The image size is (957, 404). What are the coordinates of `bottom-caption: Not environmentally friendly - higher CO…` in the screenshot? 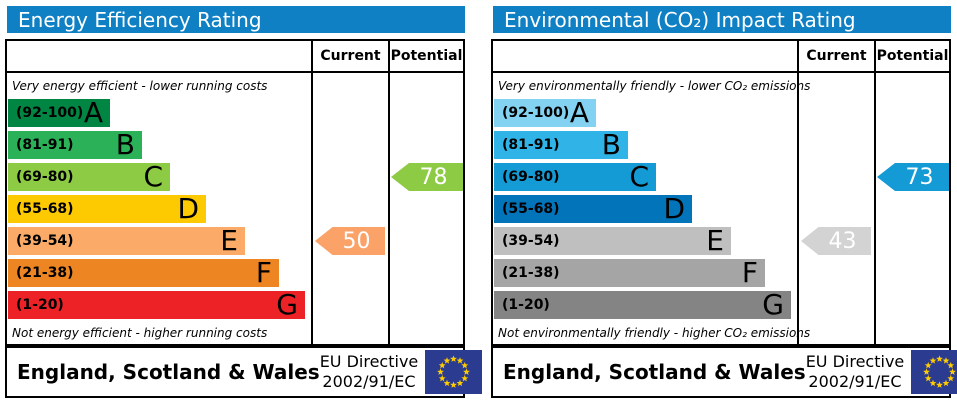 It's located at (654, 333).